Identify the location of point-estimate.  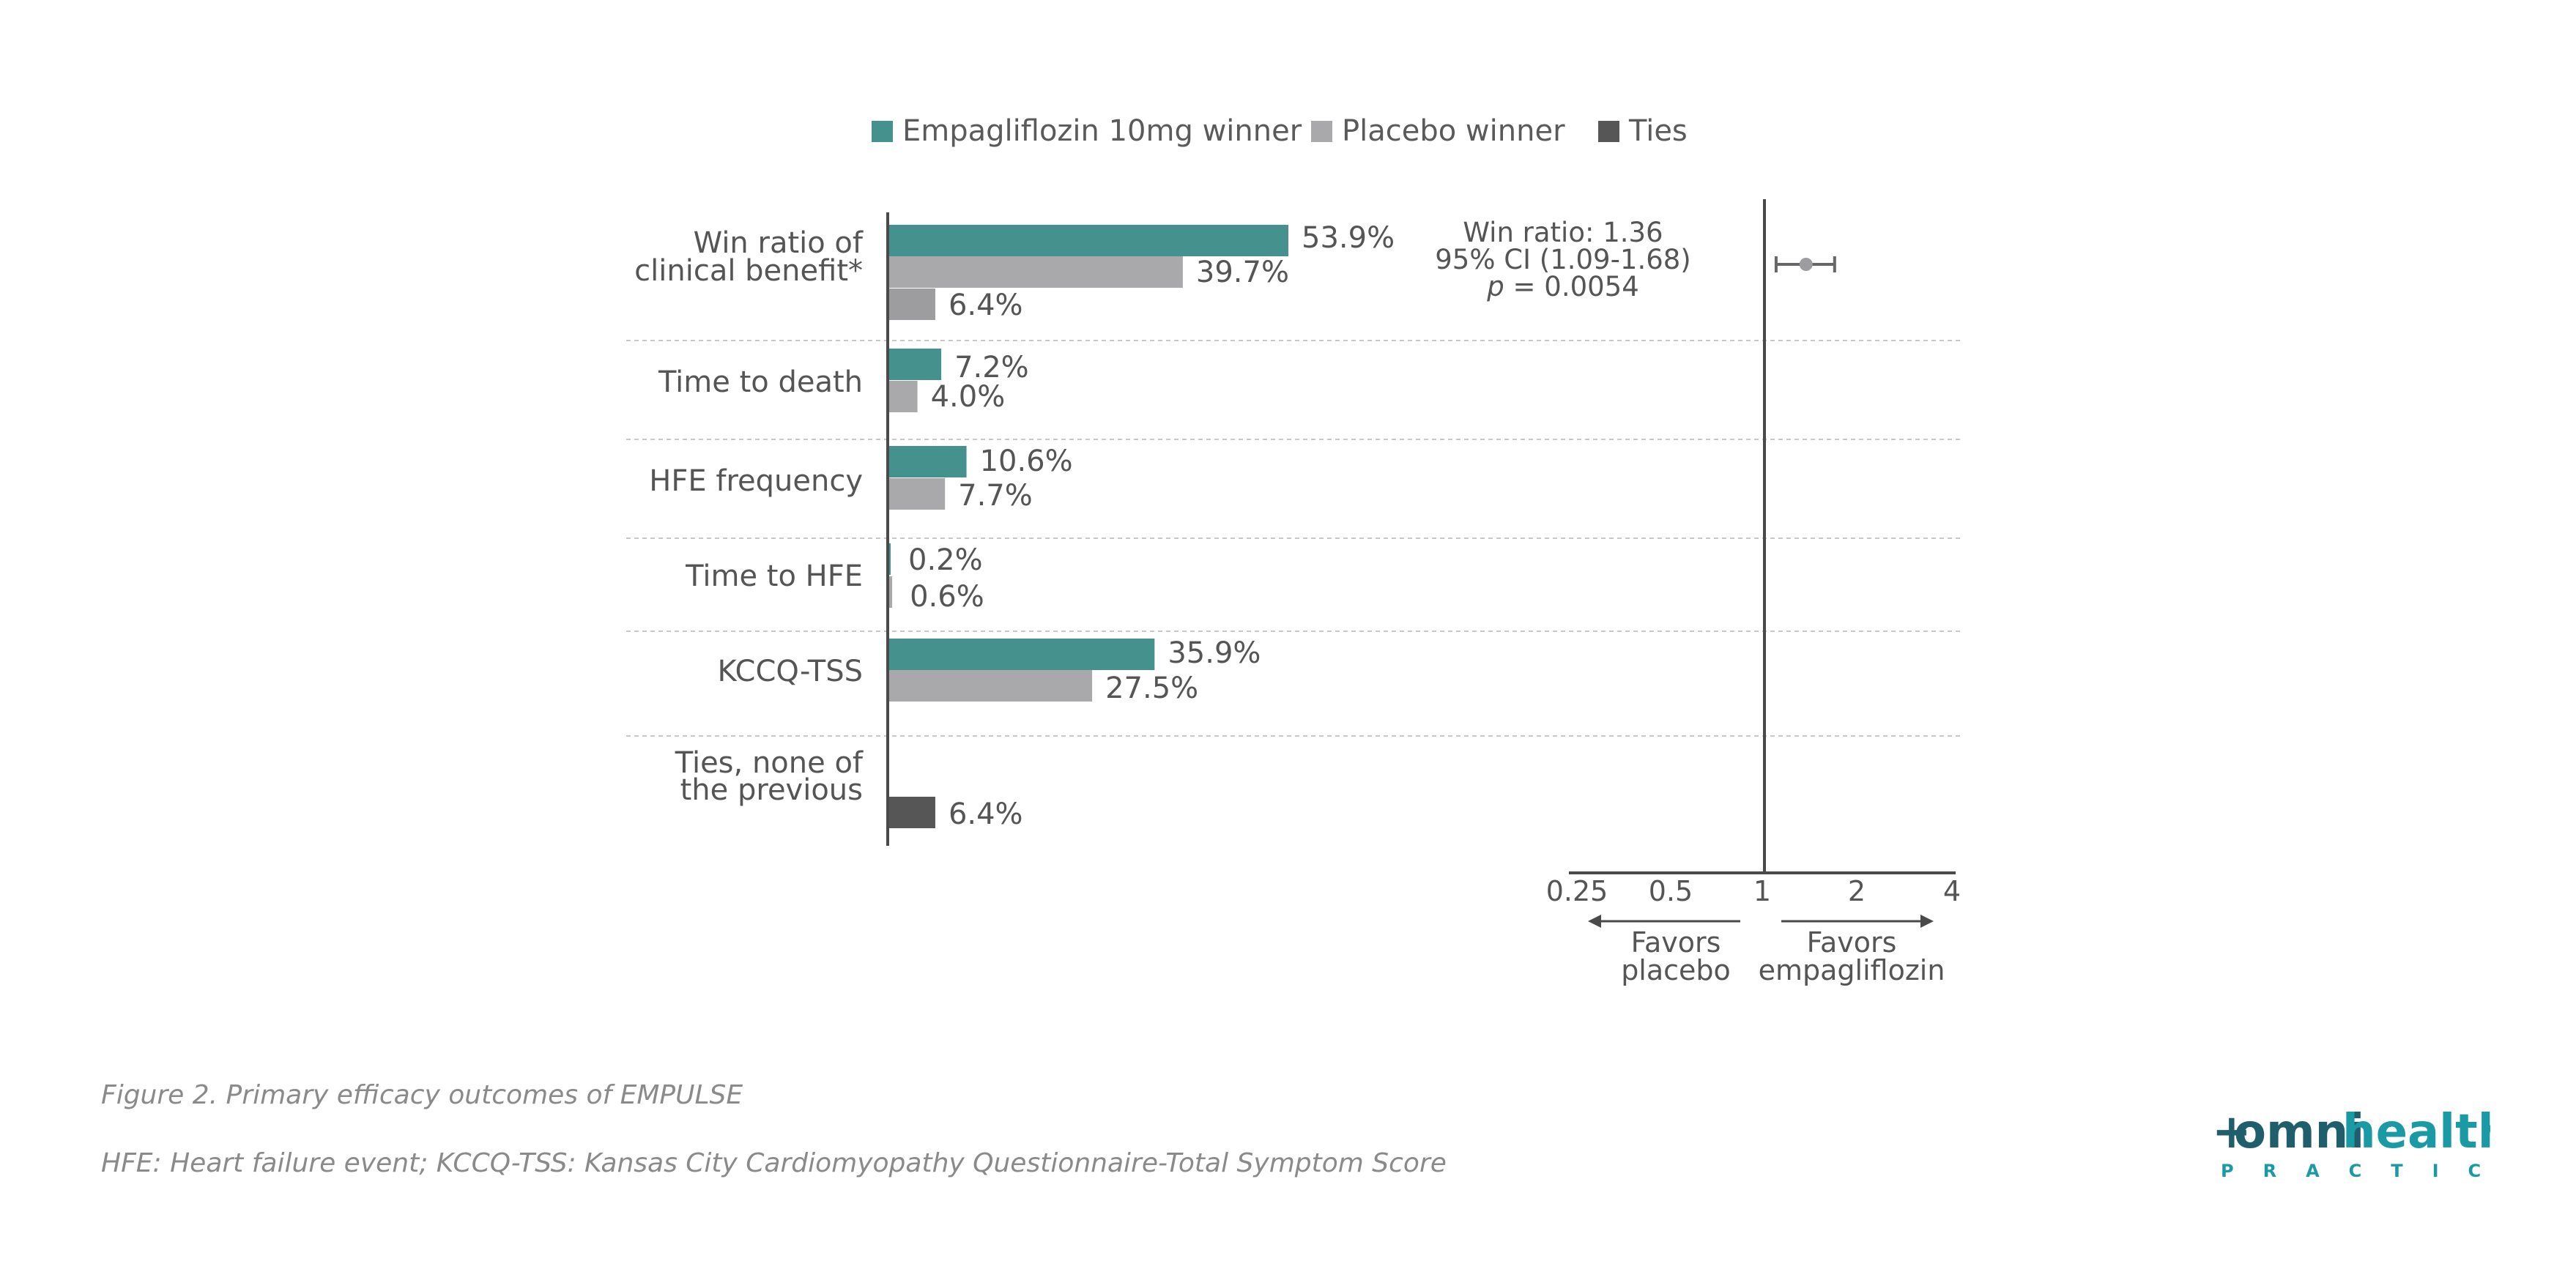
(1806, 264).